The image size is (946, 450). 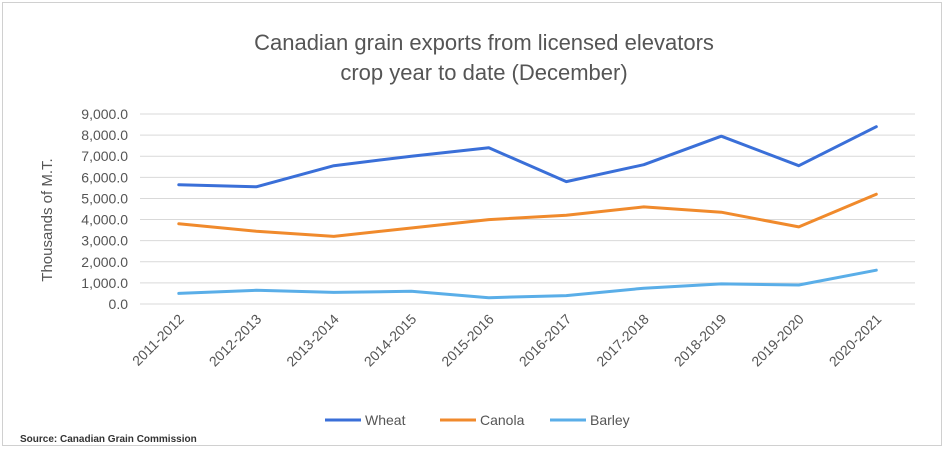 What do you see at coordinates (777, 340) in the screenshot?
I see `x-tick-label: 2019-2020` at bounding box center [777, 340].